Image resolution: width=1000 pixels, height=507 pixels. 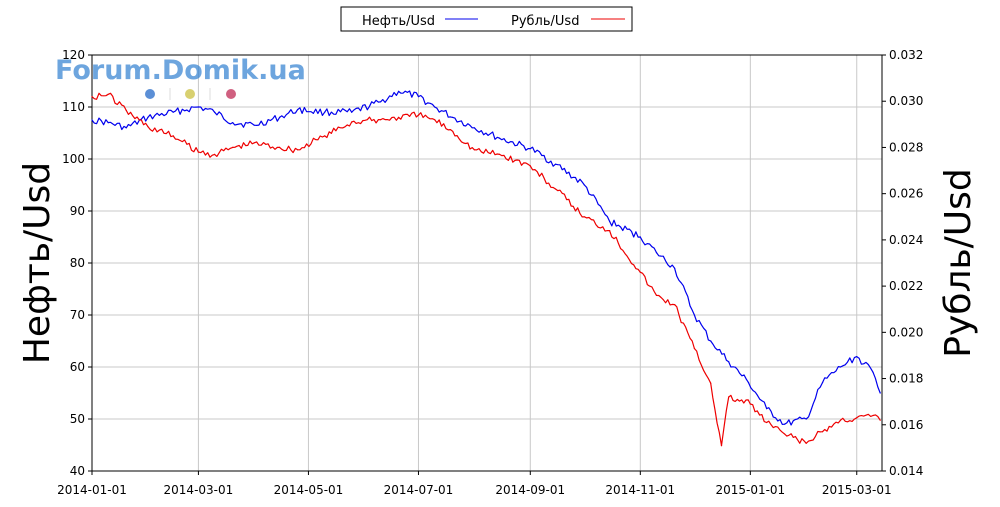 I want to click on y-tick-label-left: 40, so click(x=77, y=471).